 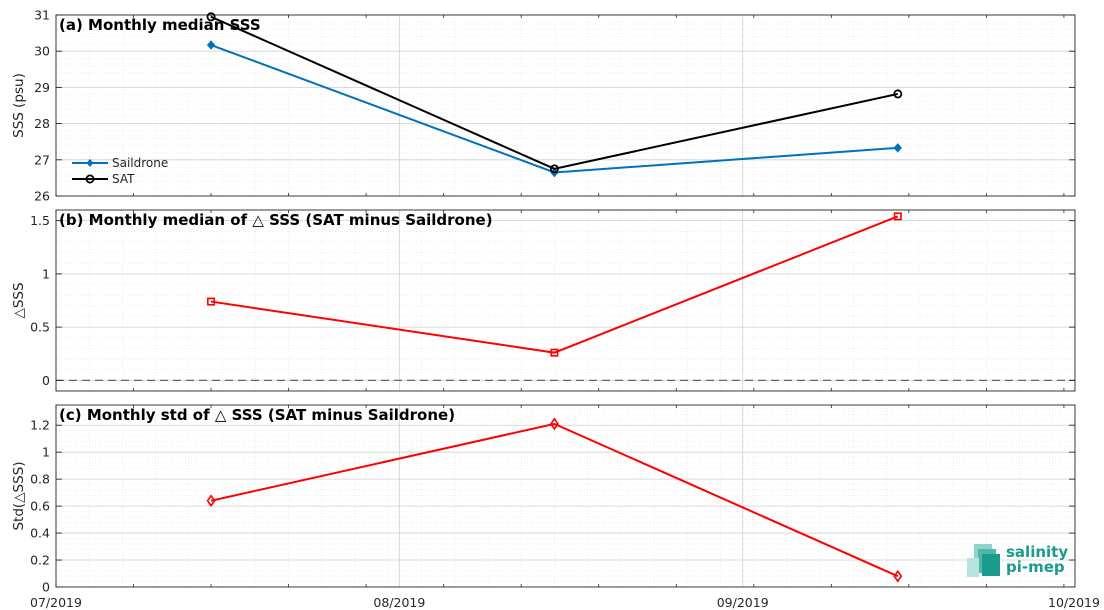 What do you see at coordinates (565, 602) in the screenshot?
I see `x-axis-tick-labels: 07/2019 08/2019 09/2019 10/2019` at bounding box center [565, 602].